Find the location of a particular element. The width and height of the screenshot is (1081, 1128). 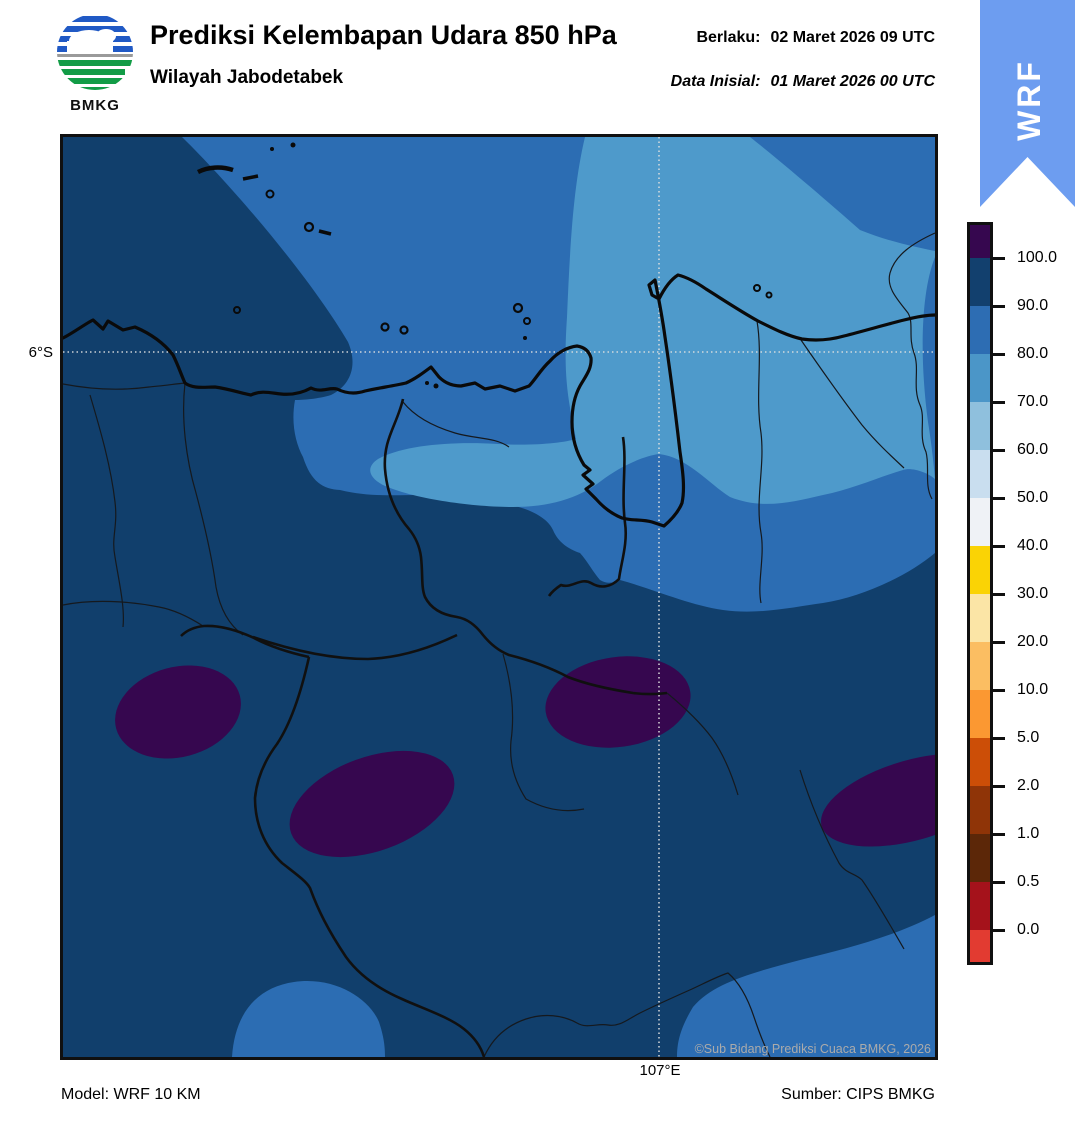

bmkg-logo-label: BMKG is located at coordinates (95, 105).